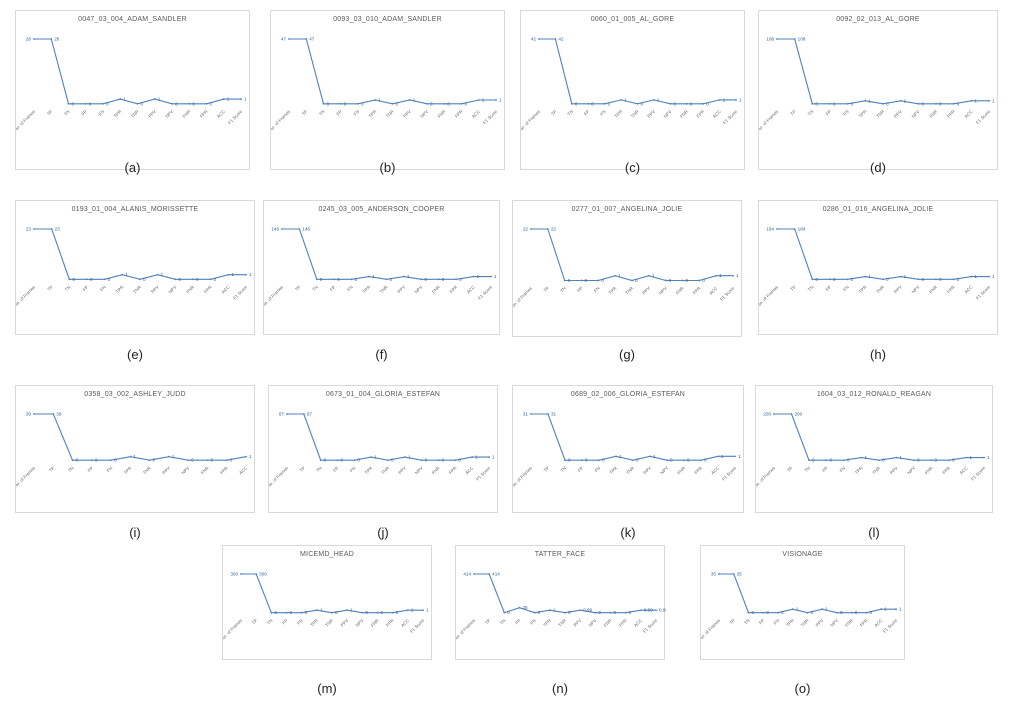  Describe the element at coordinates (526, 229) in the screenshot. I see `data-label: 22` at that location.